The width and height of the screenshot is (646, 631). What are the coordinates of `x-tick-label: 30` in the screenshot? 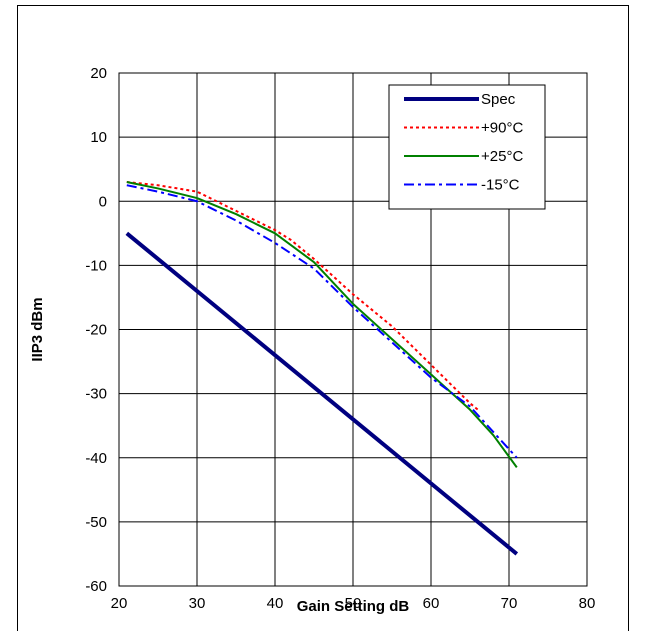 It's located at (197, 603).